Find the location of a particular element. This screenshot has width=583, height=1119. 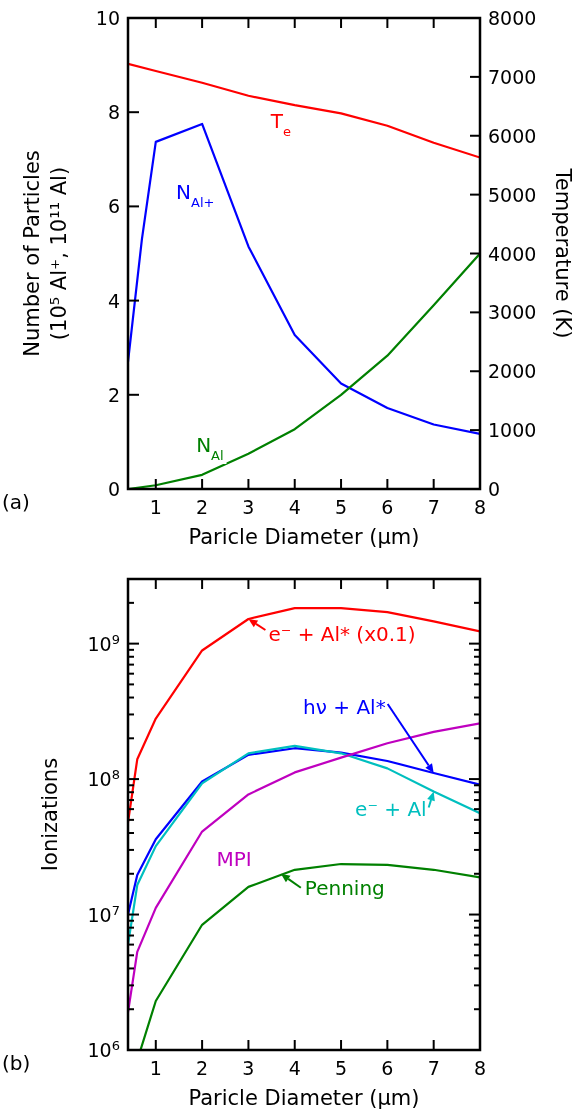

y-tick-label: 2 is located at coordinates (113, 394).